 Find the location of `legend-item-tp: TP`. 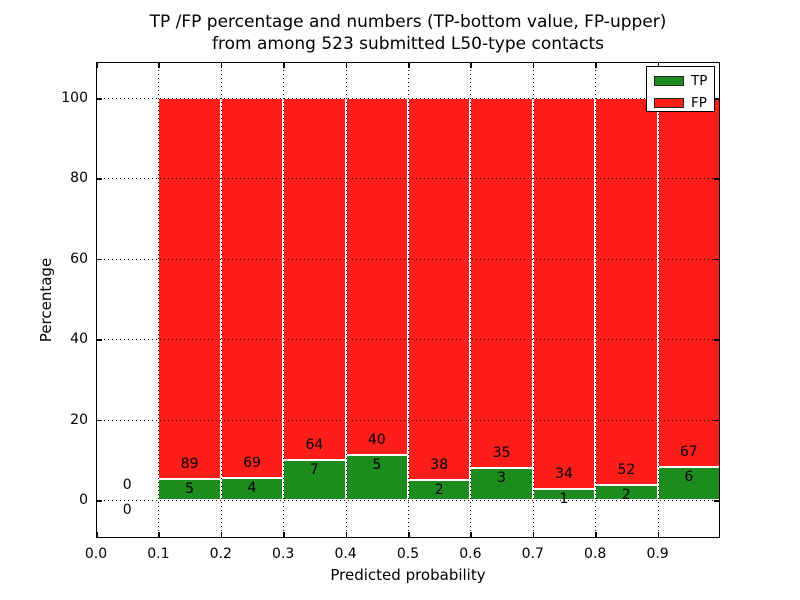

legend-item-tp: TP is located at coordinates (680, 81).